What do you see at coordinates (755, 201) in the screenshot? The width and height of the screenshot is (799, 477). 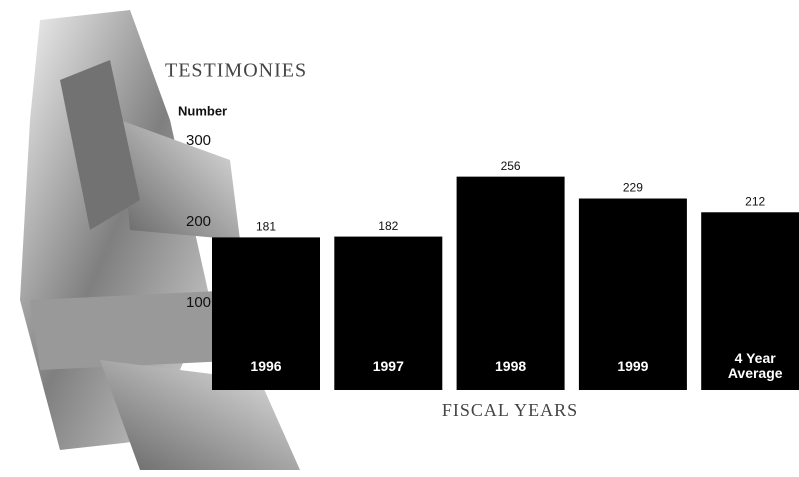 I see `value-label: 212` at bounding box center [755, 201].